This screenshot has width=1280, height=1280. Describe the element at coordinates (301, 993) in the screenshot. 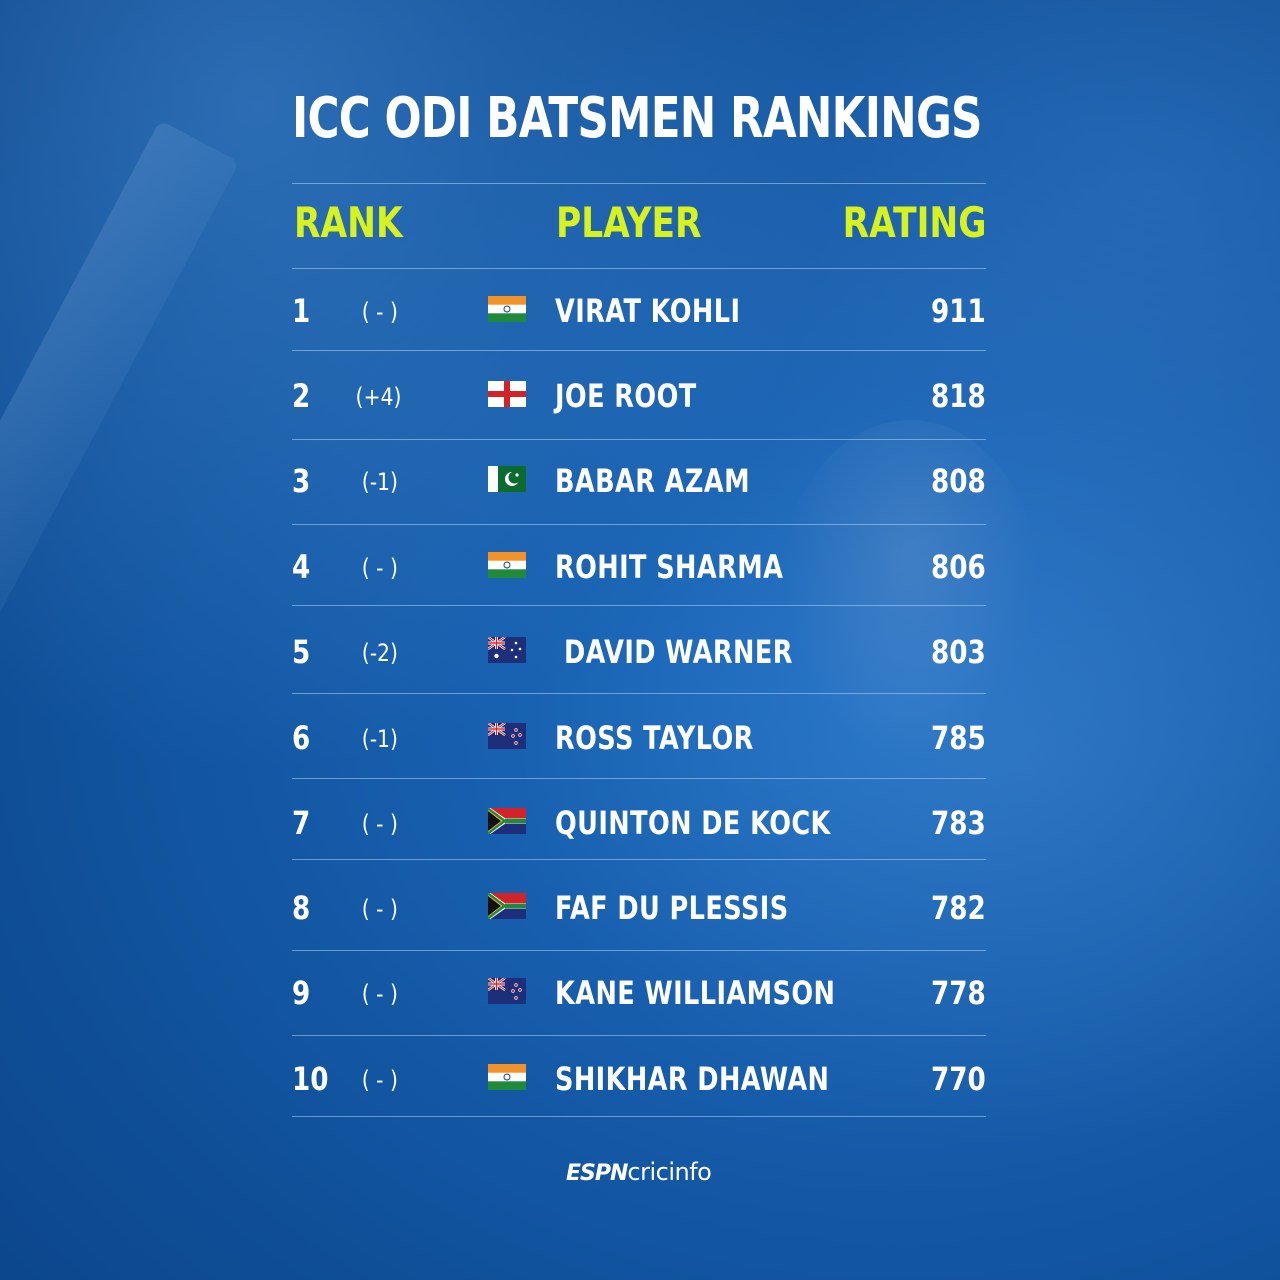

I see `rank-value: 9` at that location.